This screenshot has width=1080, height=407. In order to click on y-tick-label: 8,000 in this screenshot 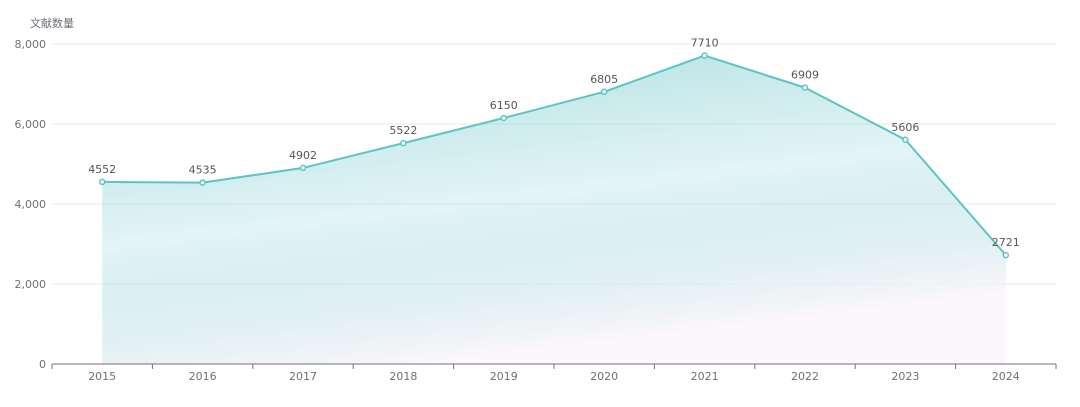, I will do `click(31, 44)`.